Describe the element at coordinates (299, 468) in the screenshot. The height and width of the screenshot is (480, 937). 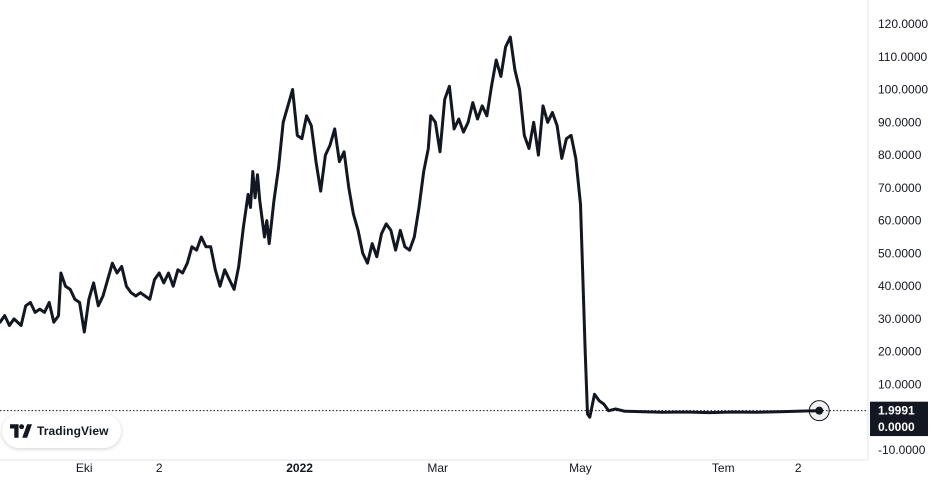
I see `x-tick-label: 2022` at that location.